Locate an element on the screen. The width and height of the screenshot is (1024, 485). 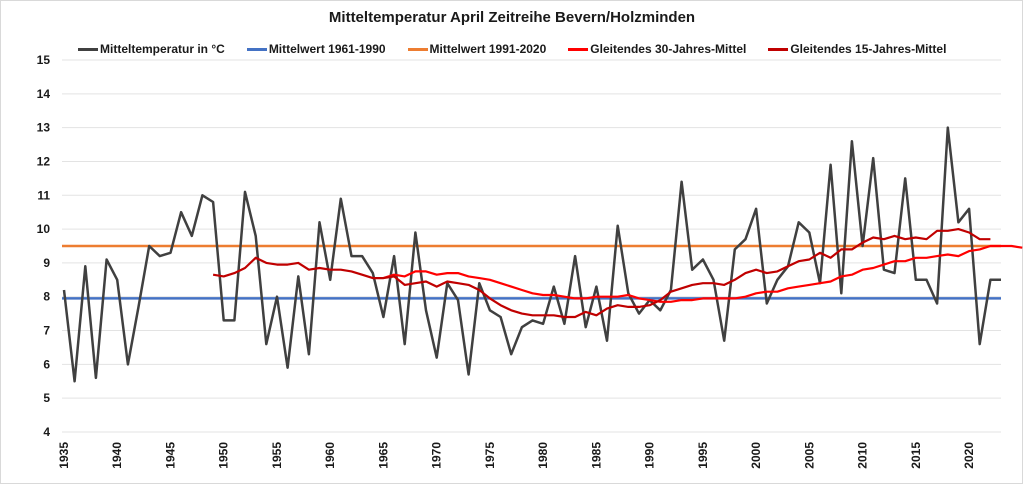
x-tick-label: 1990 is located at coordinates (650, 455).